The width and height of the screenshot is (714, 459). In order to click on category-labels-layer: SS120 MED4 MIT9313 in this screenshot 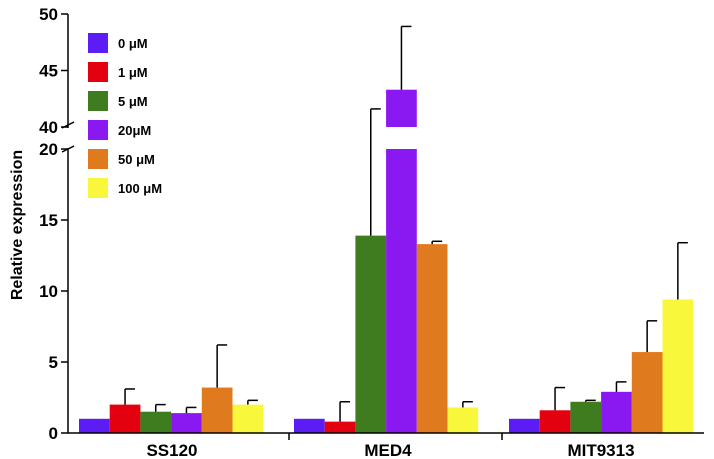, I will do `click(390, 450)`.